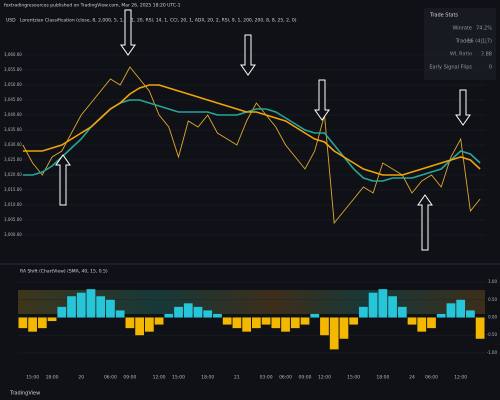 This screenshot has height=400, width=500. I want to click on y-tick-label: 3,050.00, so click(13, 84).